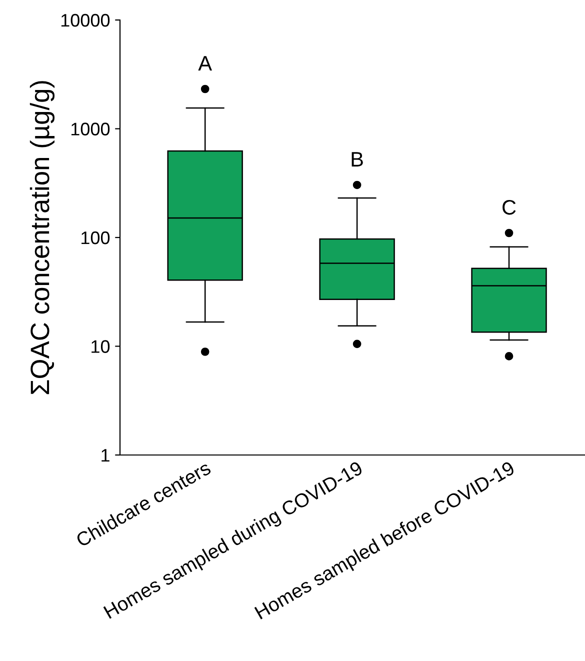  What do you see at coordinates (42, 237) in the screenshot?
I see `y-axis-title: ΣQAC concentration (µg/g)` at bounding box center [42, 237].